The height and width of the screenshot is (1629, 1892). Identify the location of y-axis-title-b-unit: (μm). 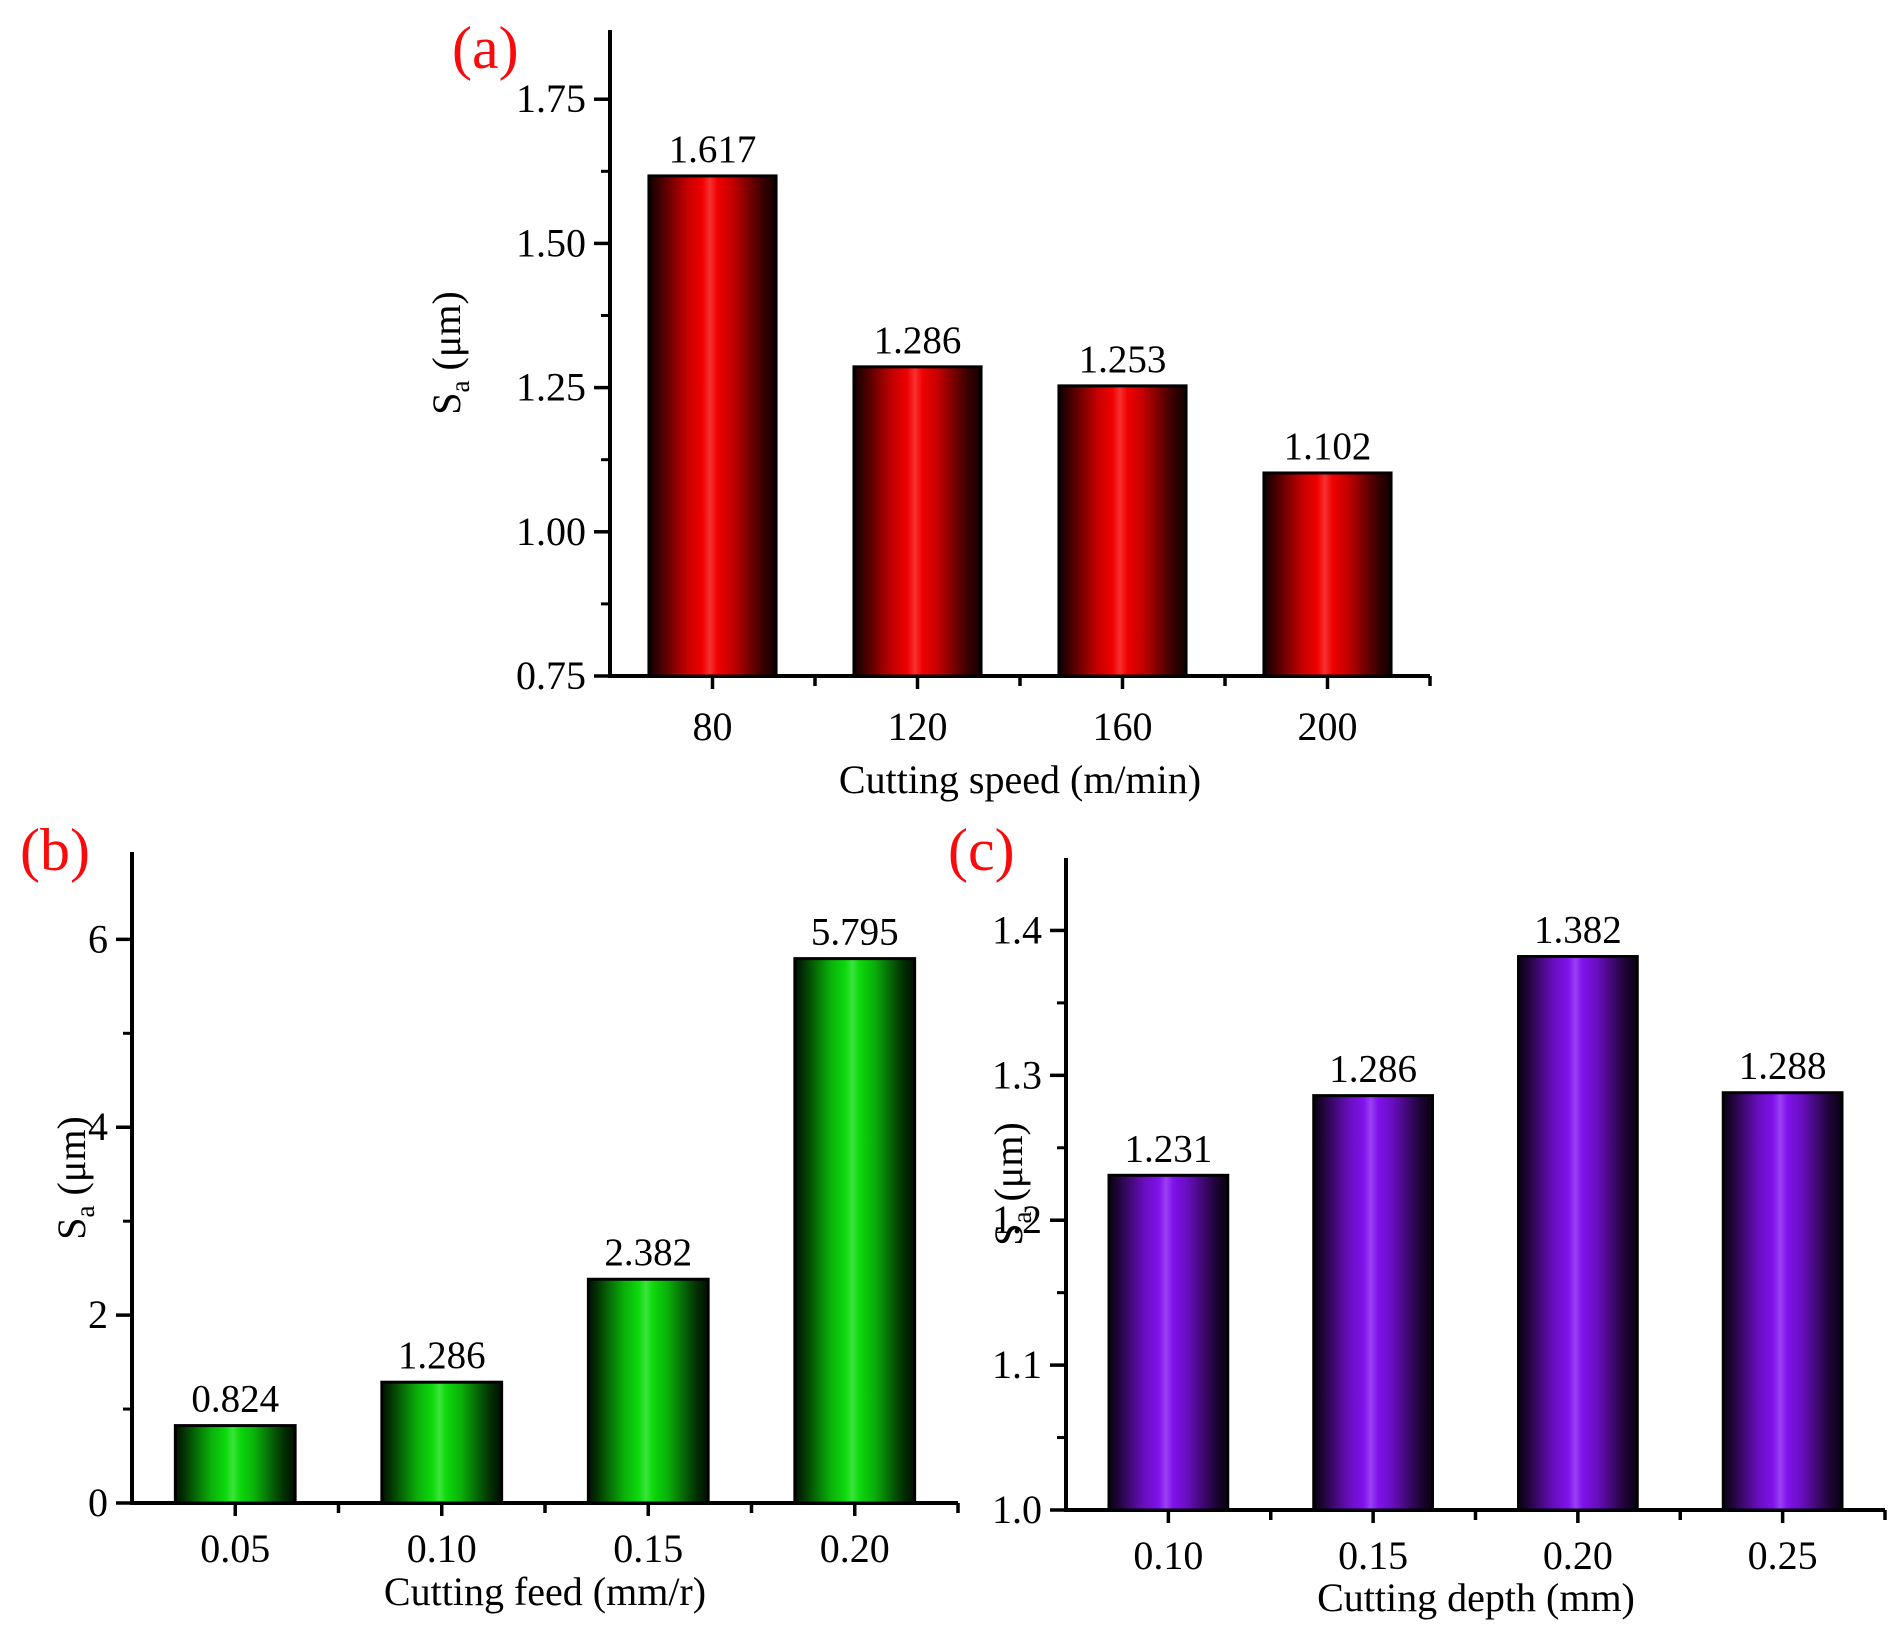
(71, 1156).